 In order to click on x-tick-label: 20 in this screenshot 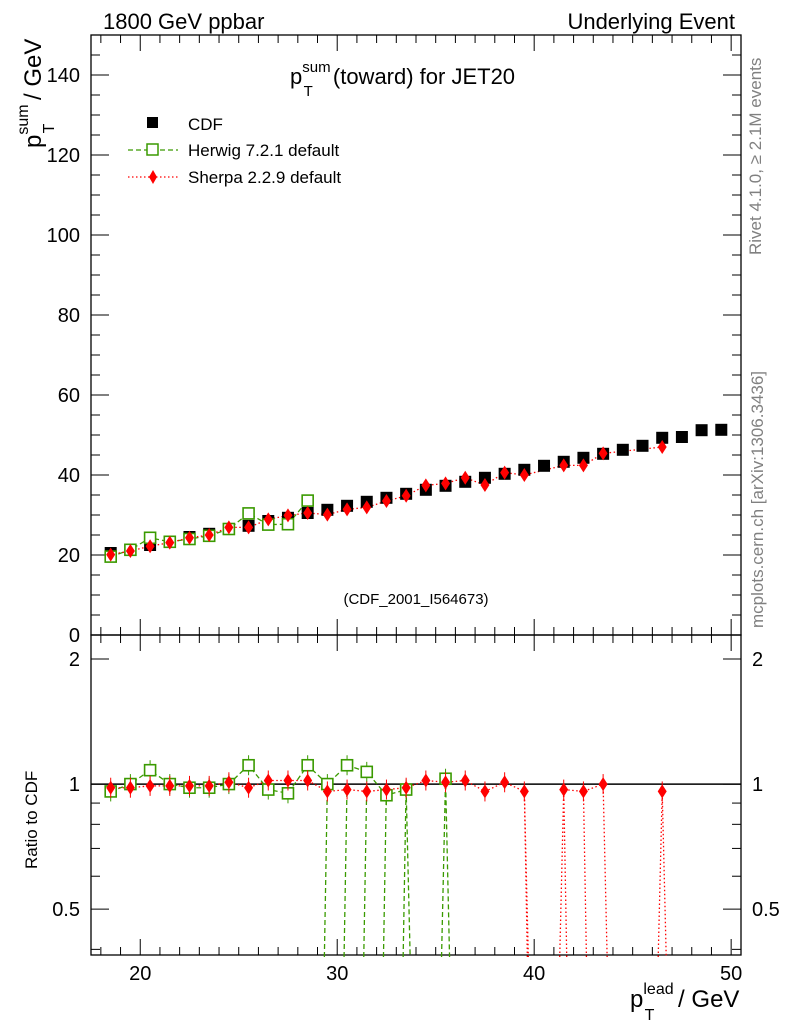, I will do `click(140, 974)`.